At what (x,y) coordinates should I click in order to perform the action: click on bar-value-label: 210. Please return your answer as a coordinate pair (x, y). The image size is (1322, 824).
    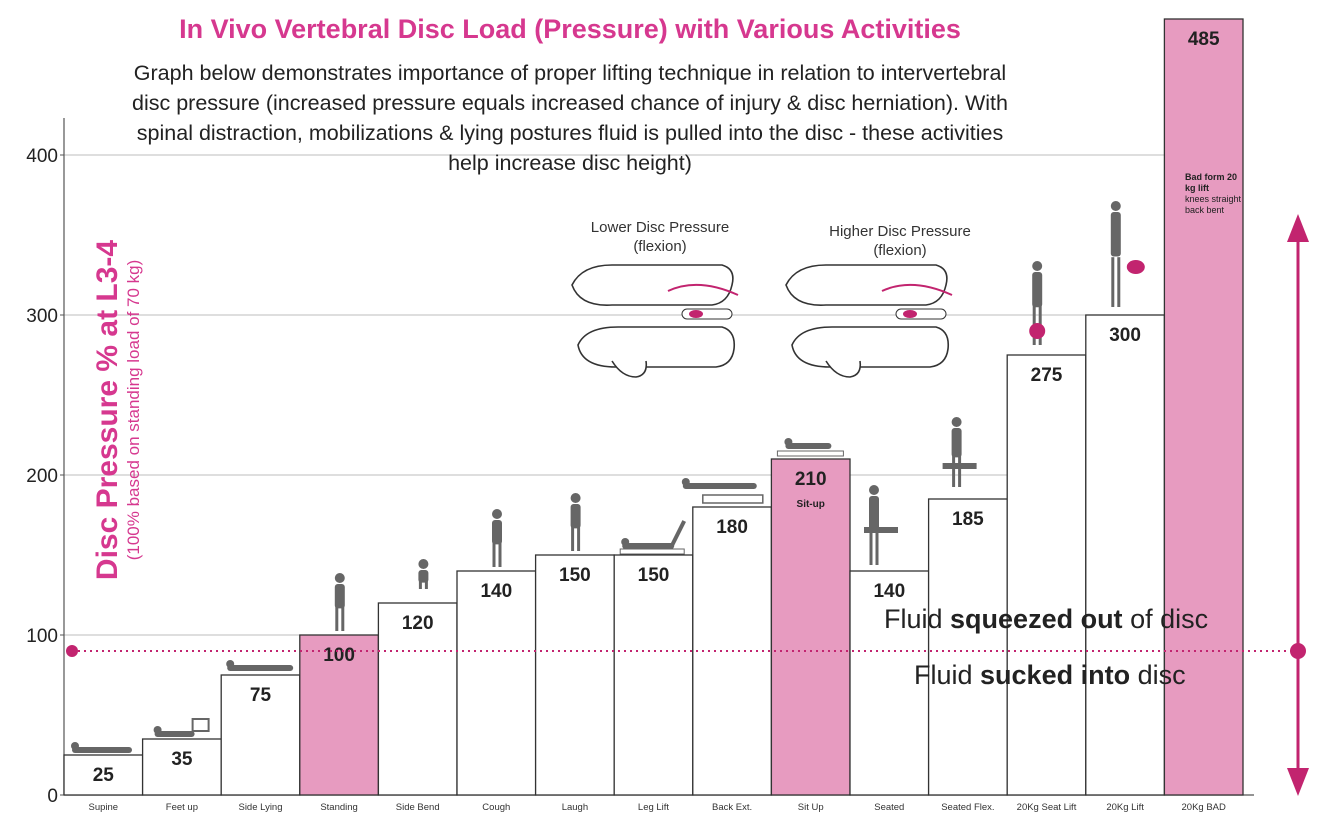
    Looking at the image, I should click on (811, 479).